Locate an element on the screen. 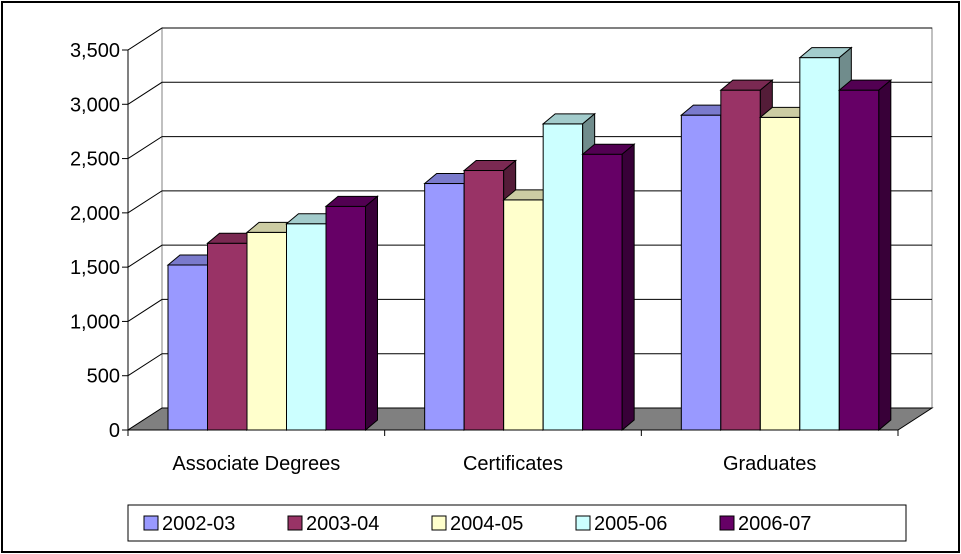 The image size is (961, 554). y-tick-label: 3,000 is located at coordinates (95, 105).